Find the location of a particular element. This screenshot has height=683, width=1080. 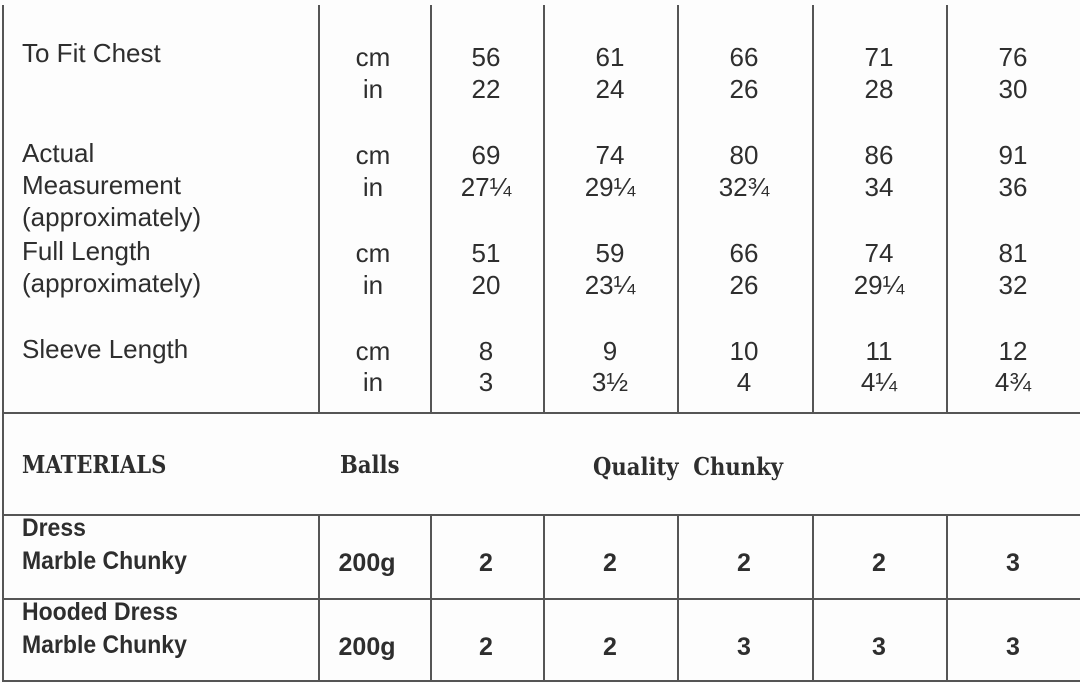

row-label: Sleeve Length is located at coordinates (105, 349).